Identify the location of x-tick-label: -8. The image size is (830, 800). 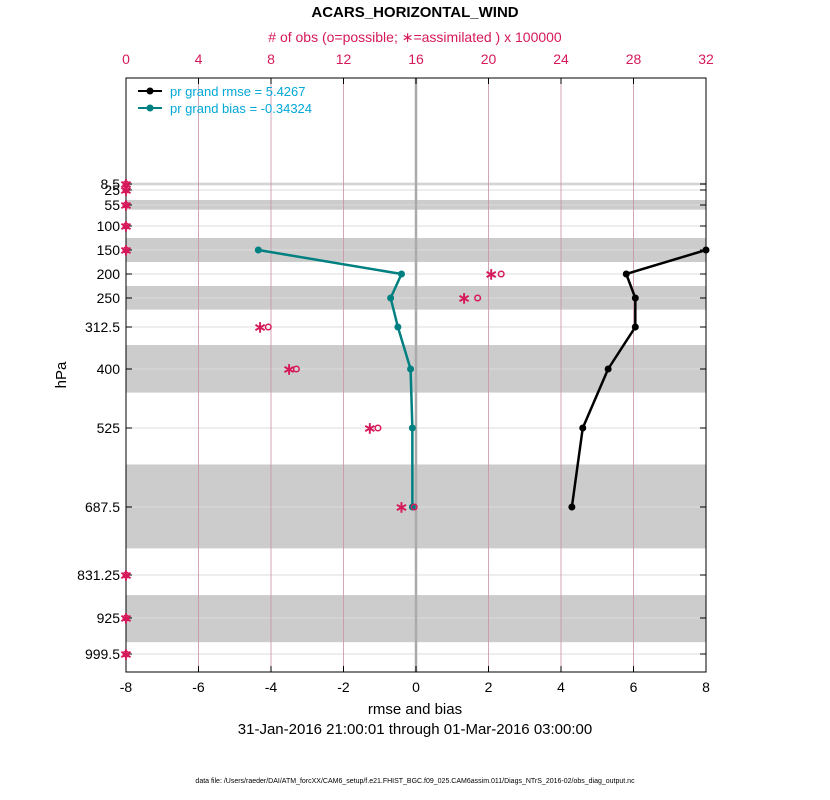
(126, 687).